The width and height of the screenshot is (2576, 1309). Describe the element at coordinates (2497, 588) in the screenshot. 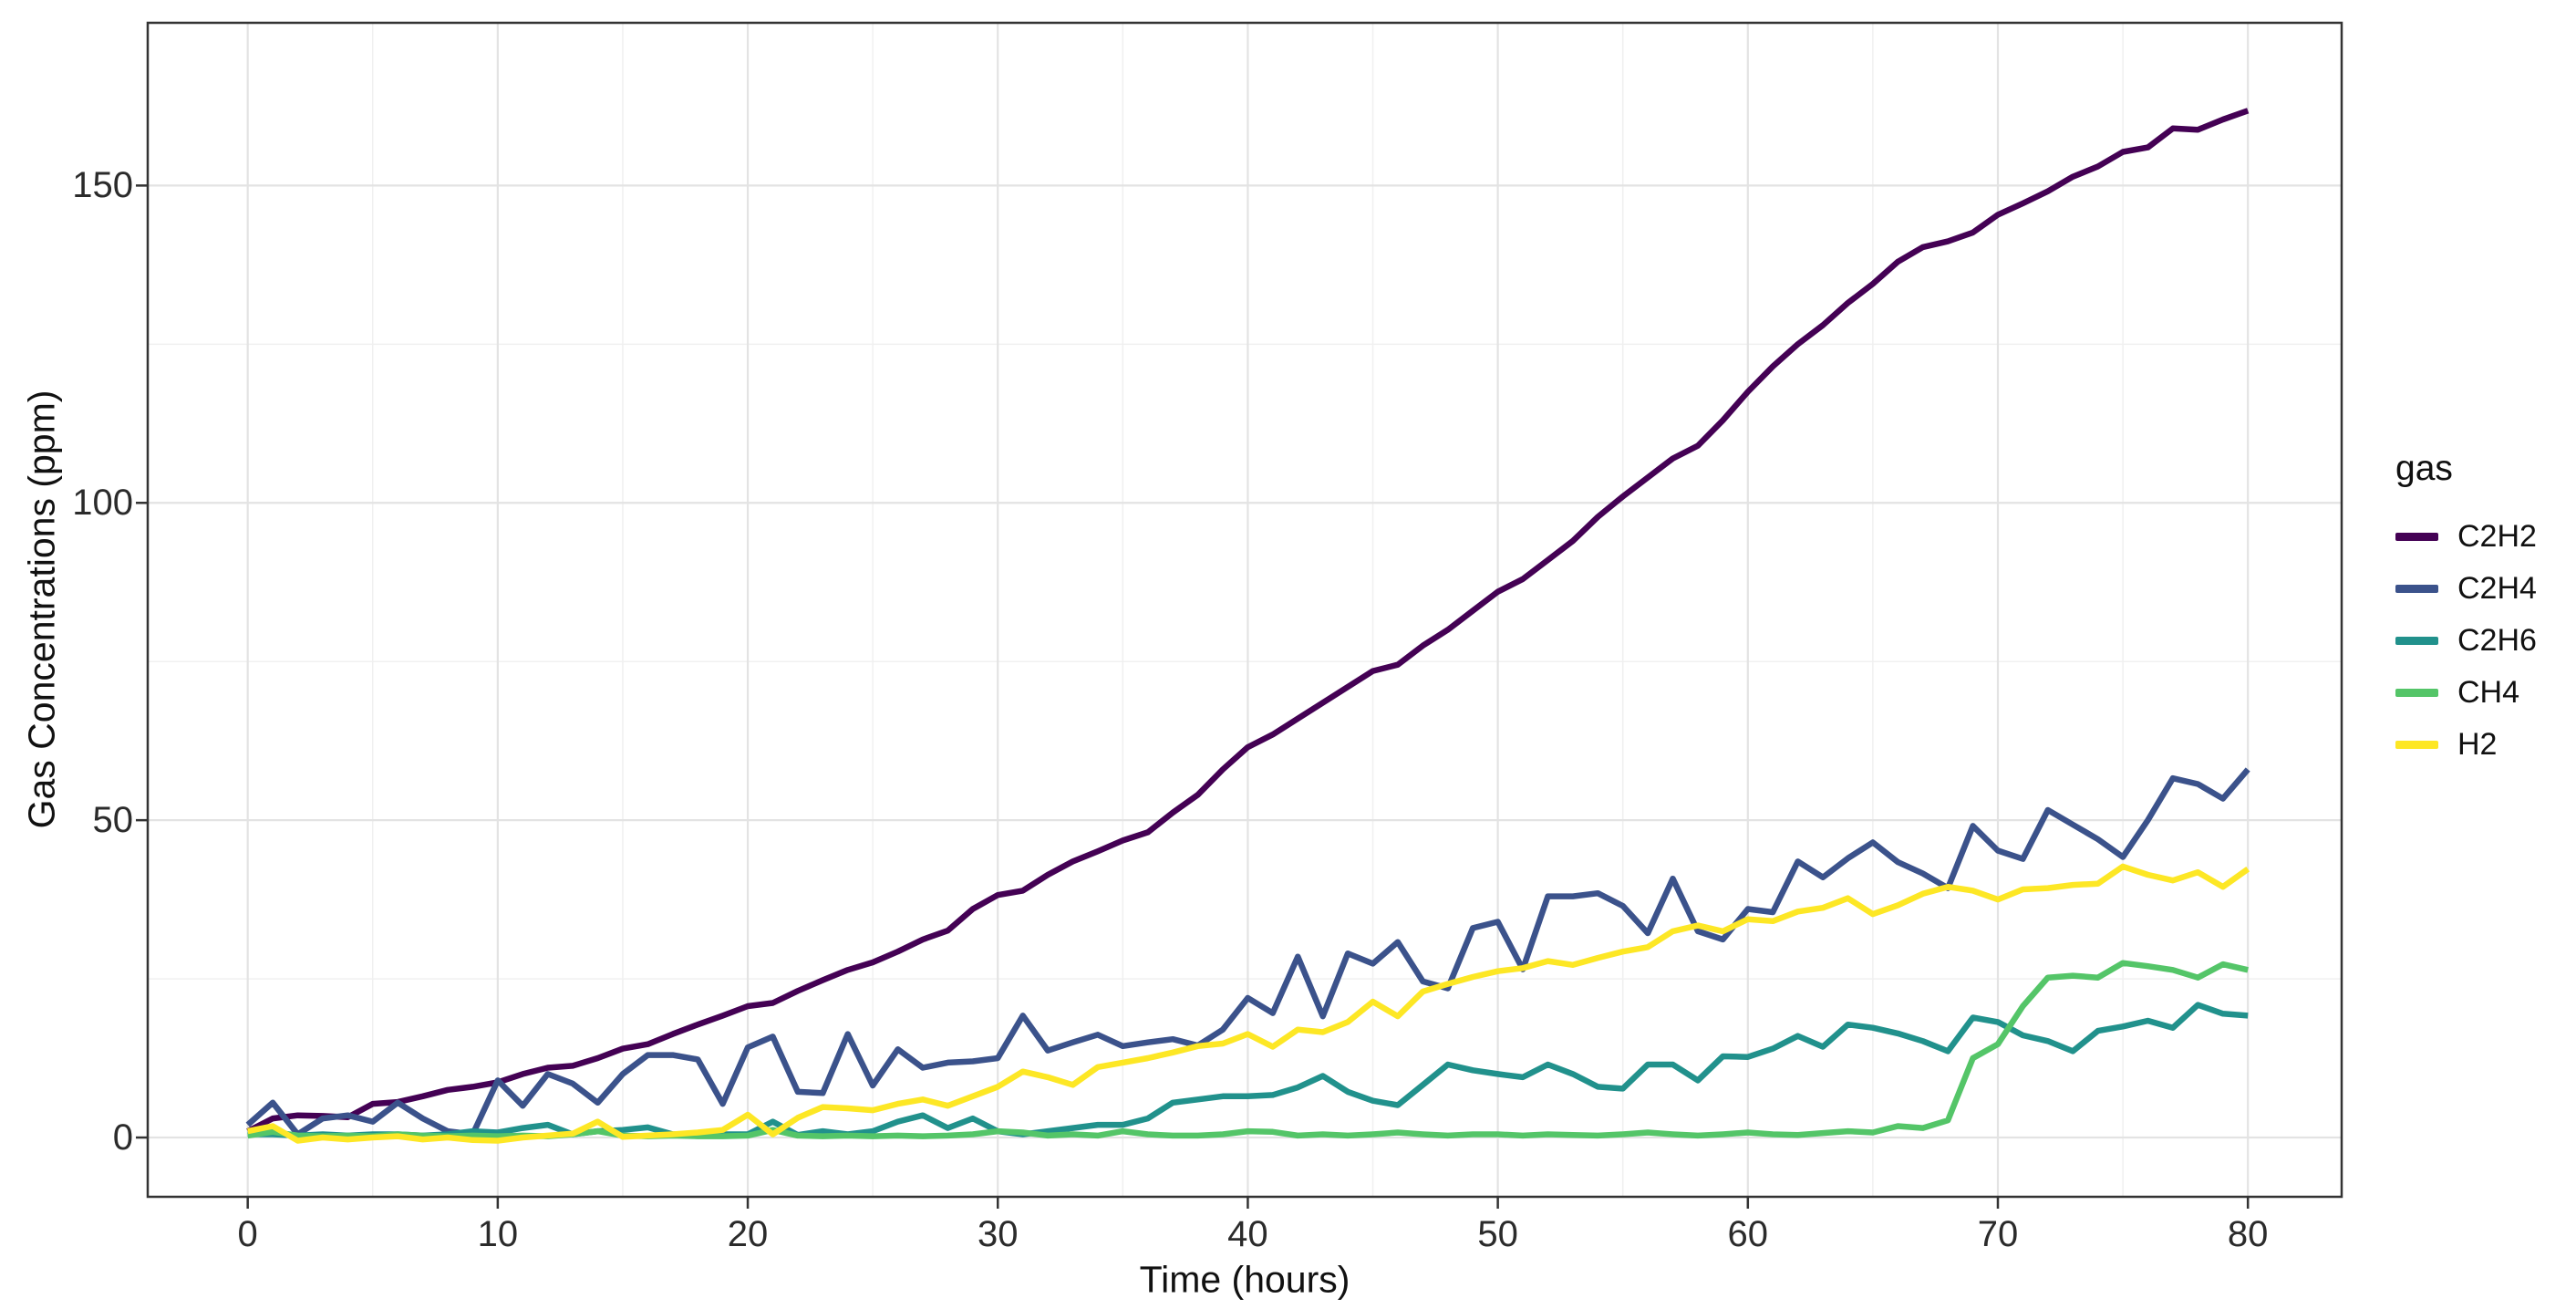

I see `legend-item-label: C2H4` at that location.